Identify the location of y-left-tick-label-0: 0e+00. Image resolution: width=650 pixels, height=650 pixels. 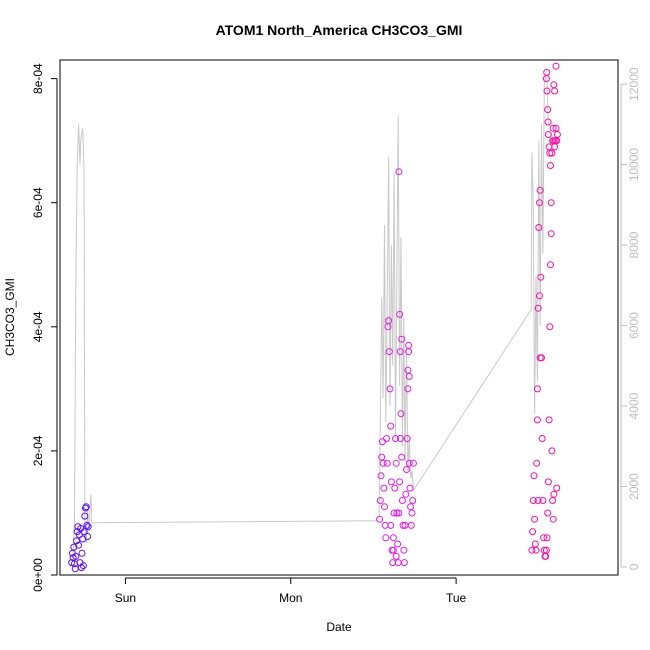
(38, 575).